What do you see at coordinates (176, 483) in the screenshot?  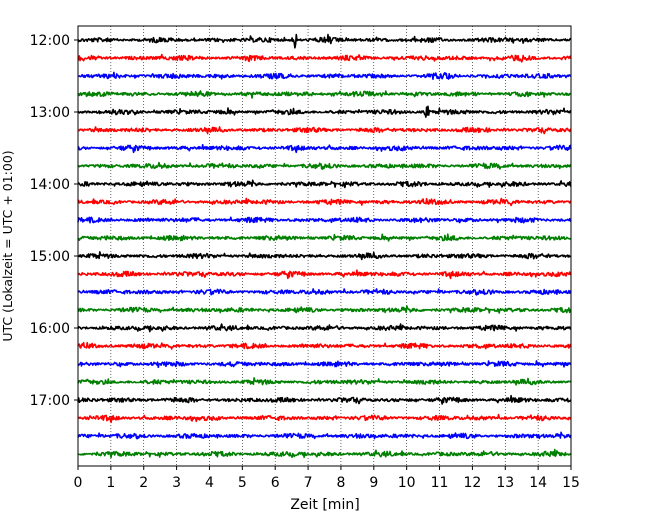 I see `x-tick-label: 3` at bounding box center [176, 483].